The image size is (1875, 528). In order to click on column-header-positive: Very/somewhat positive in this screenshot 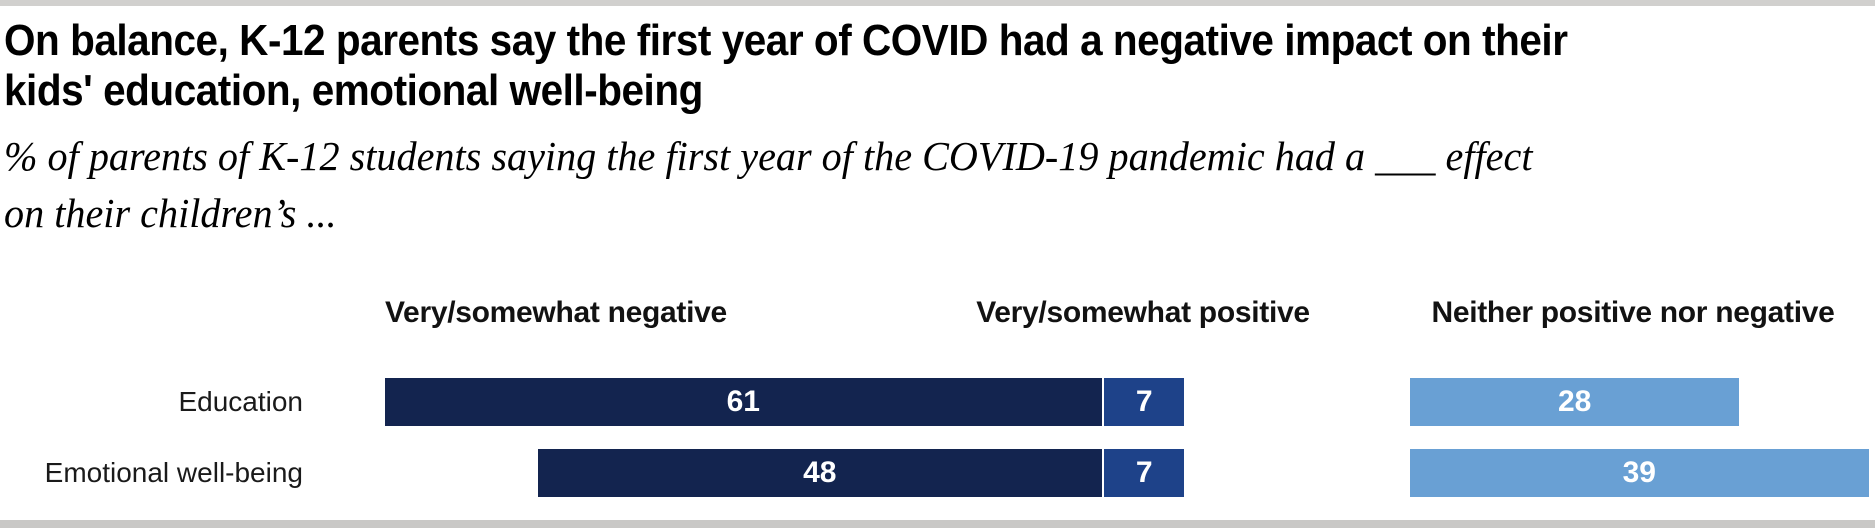, I will do `click(1143, 312)`.